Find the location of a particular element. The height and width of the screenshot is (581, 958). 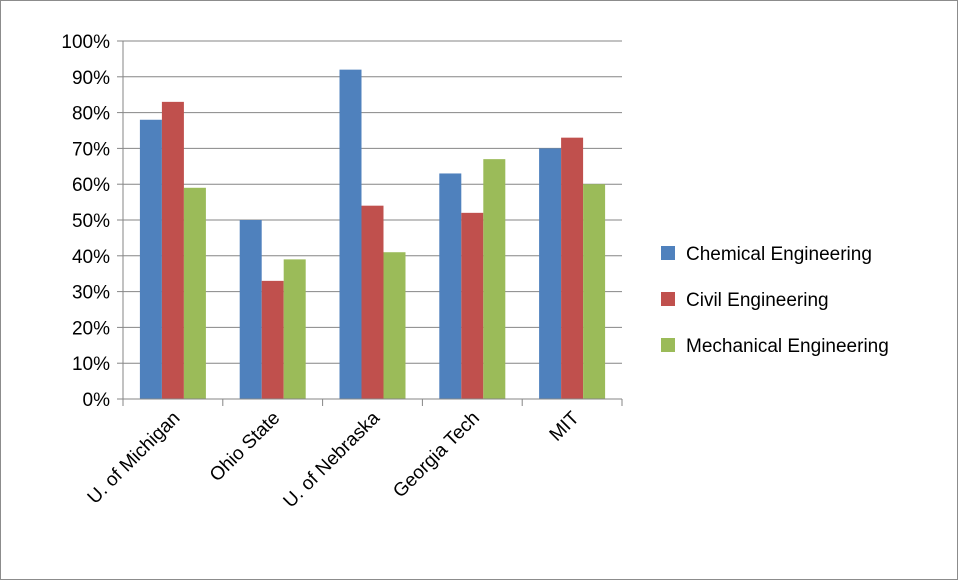

y-tick-label: 80% is located at coordinates (91, 114).